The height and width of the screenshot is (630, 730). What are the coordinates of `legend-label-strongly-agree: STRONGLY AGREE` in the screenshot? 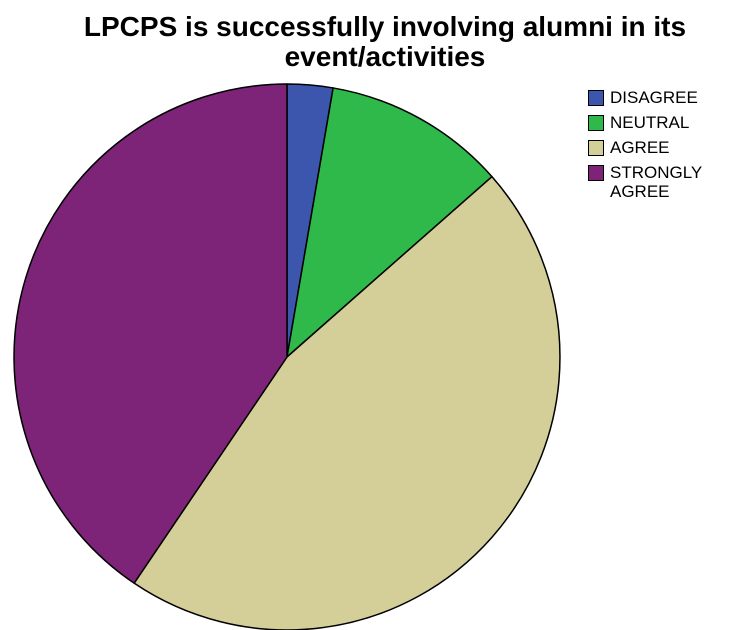 It's located at (656, 182).